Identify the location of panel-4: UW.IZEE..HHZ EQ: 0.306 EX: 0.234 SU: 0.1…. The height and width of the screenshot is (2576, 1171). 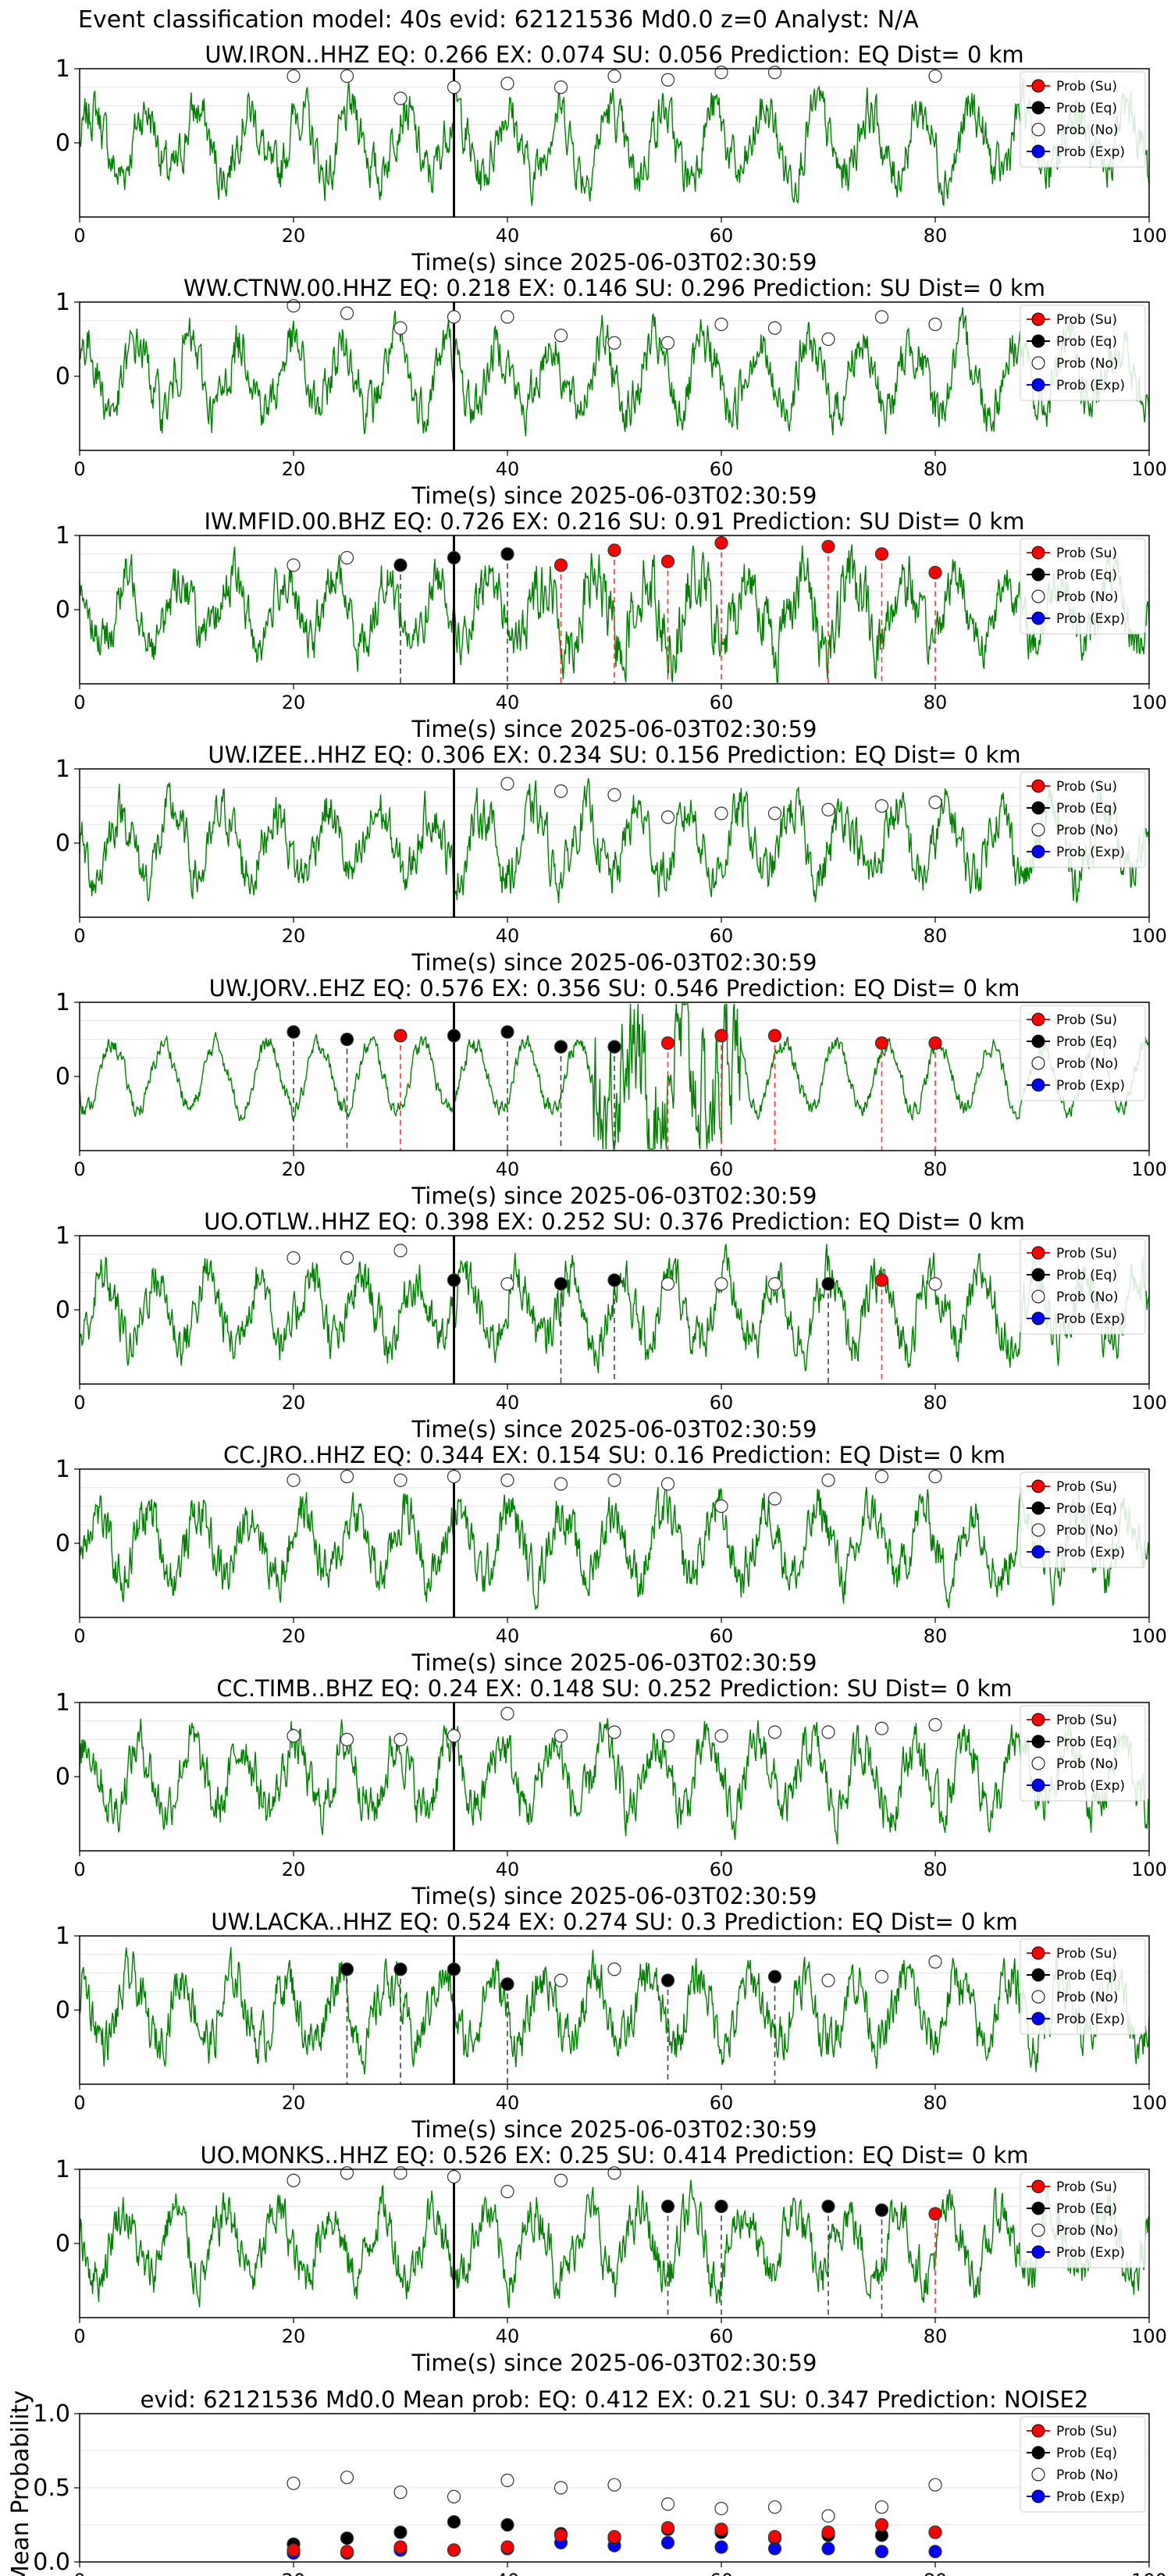
(611, 859).